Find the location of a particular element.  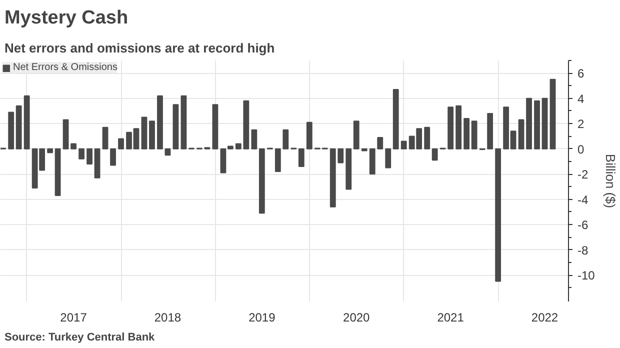

x-tick-label: 2020 is located at coordinates (356, 317).